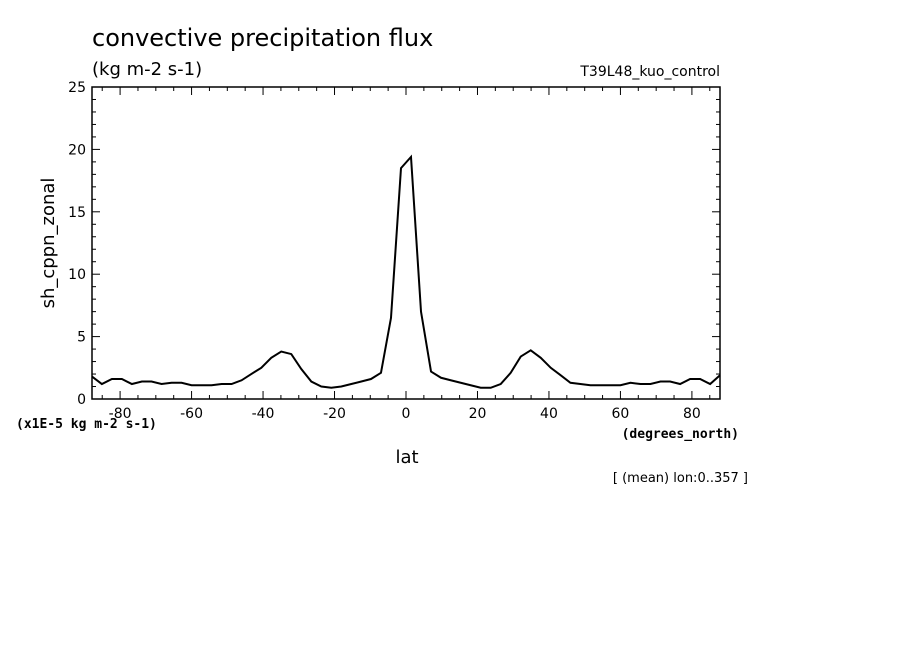 This screenshot has width=904, height=654. I want to click on y-tick-labels: 0 5 10 15 20 25, so click(77, 244).